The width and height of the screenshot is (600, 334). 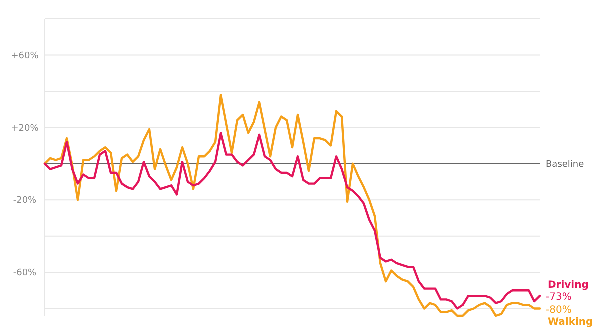 What do you see at coordinates (25, 129) in the screenshot?
I see `y-tick-label: +20%` at bounding box center [25, 129].